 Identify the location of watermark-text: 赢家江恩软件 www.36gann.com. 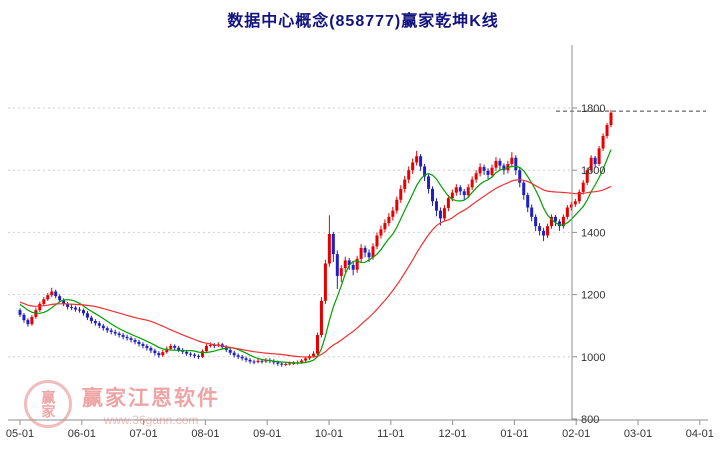
(151, 404).